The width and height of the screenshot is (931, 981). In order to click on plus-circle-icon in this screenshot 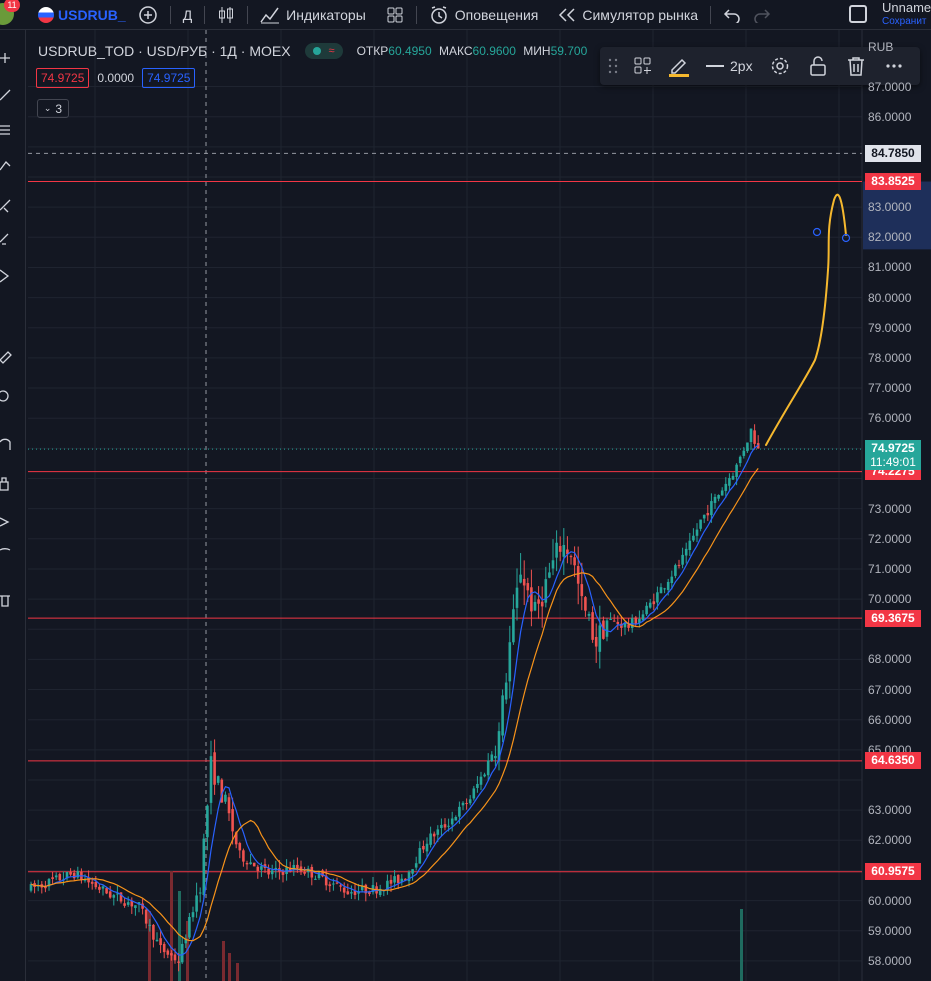, I will do `click(147, 14)`.